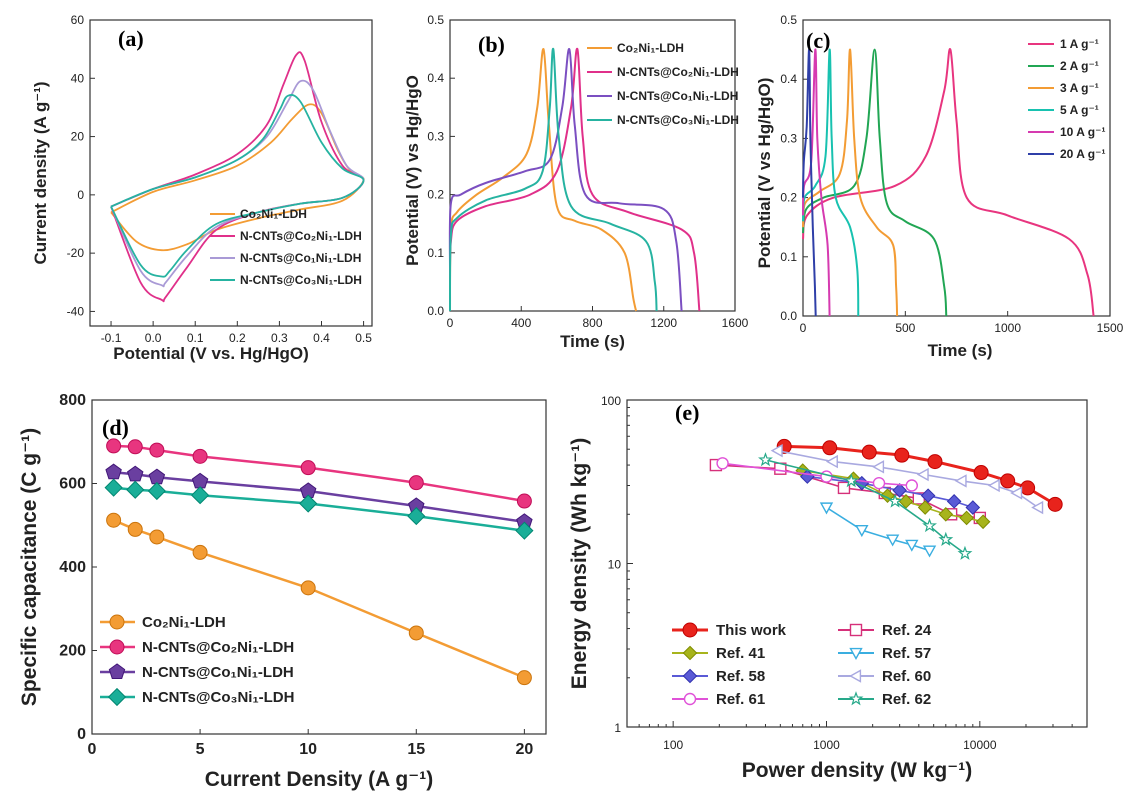  I want to click on legend-label: This work, so click(751, 630).